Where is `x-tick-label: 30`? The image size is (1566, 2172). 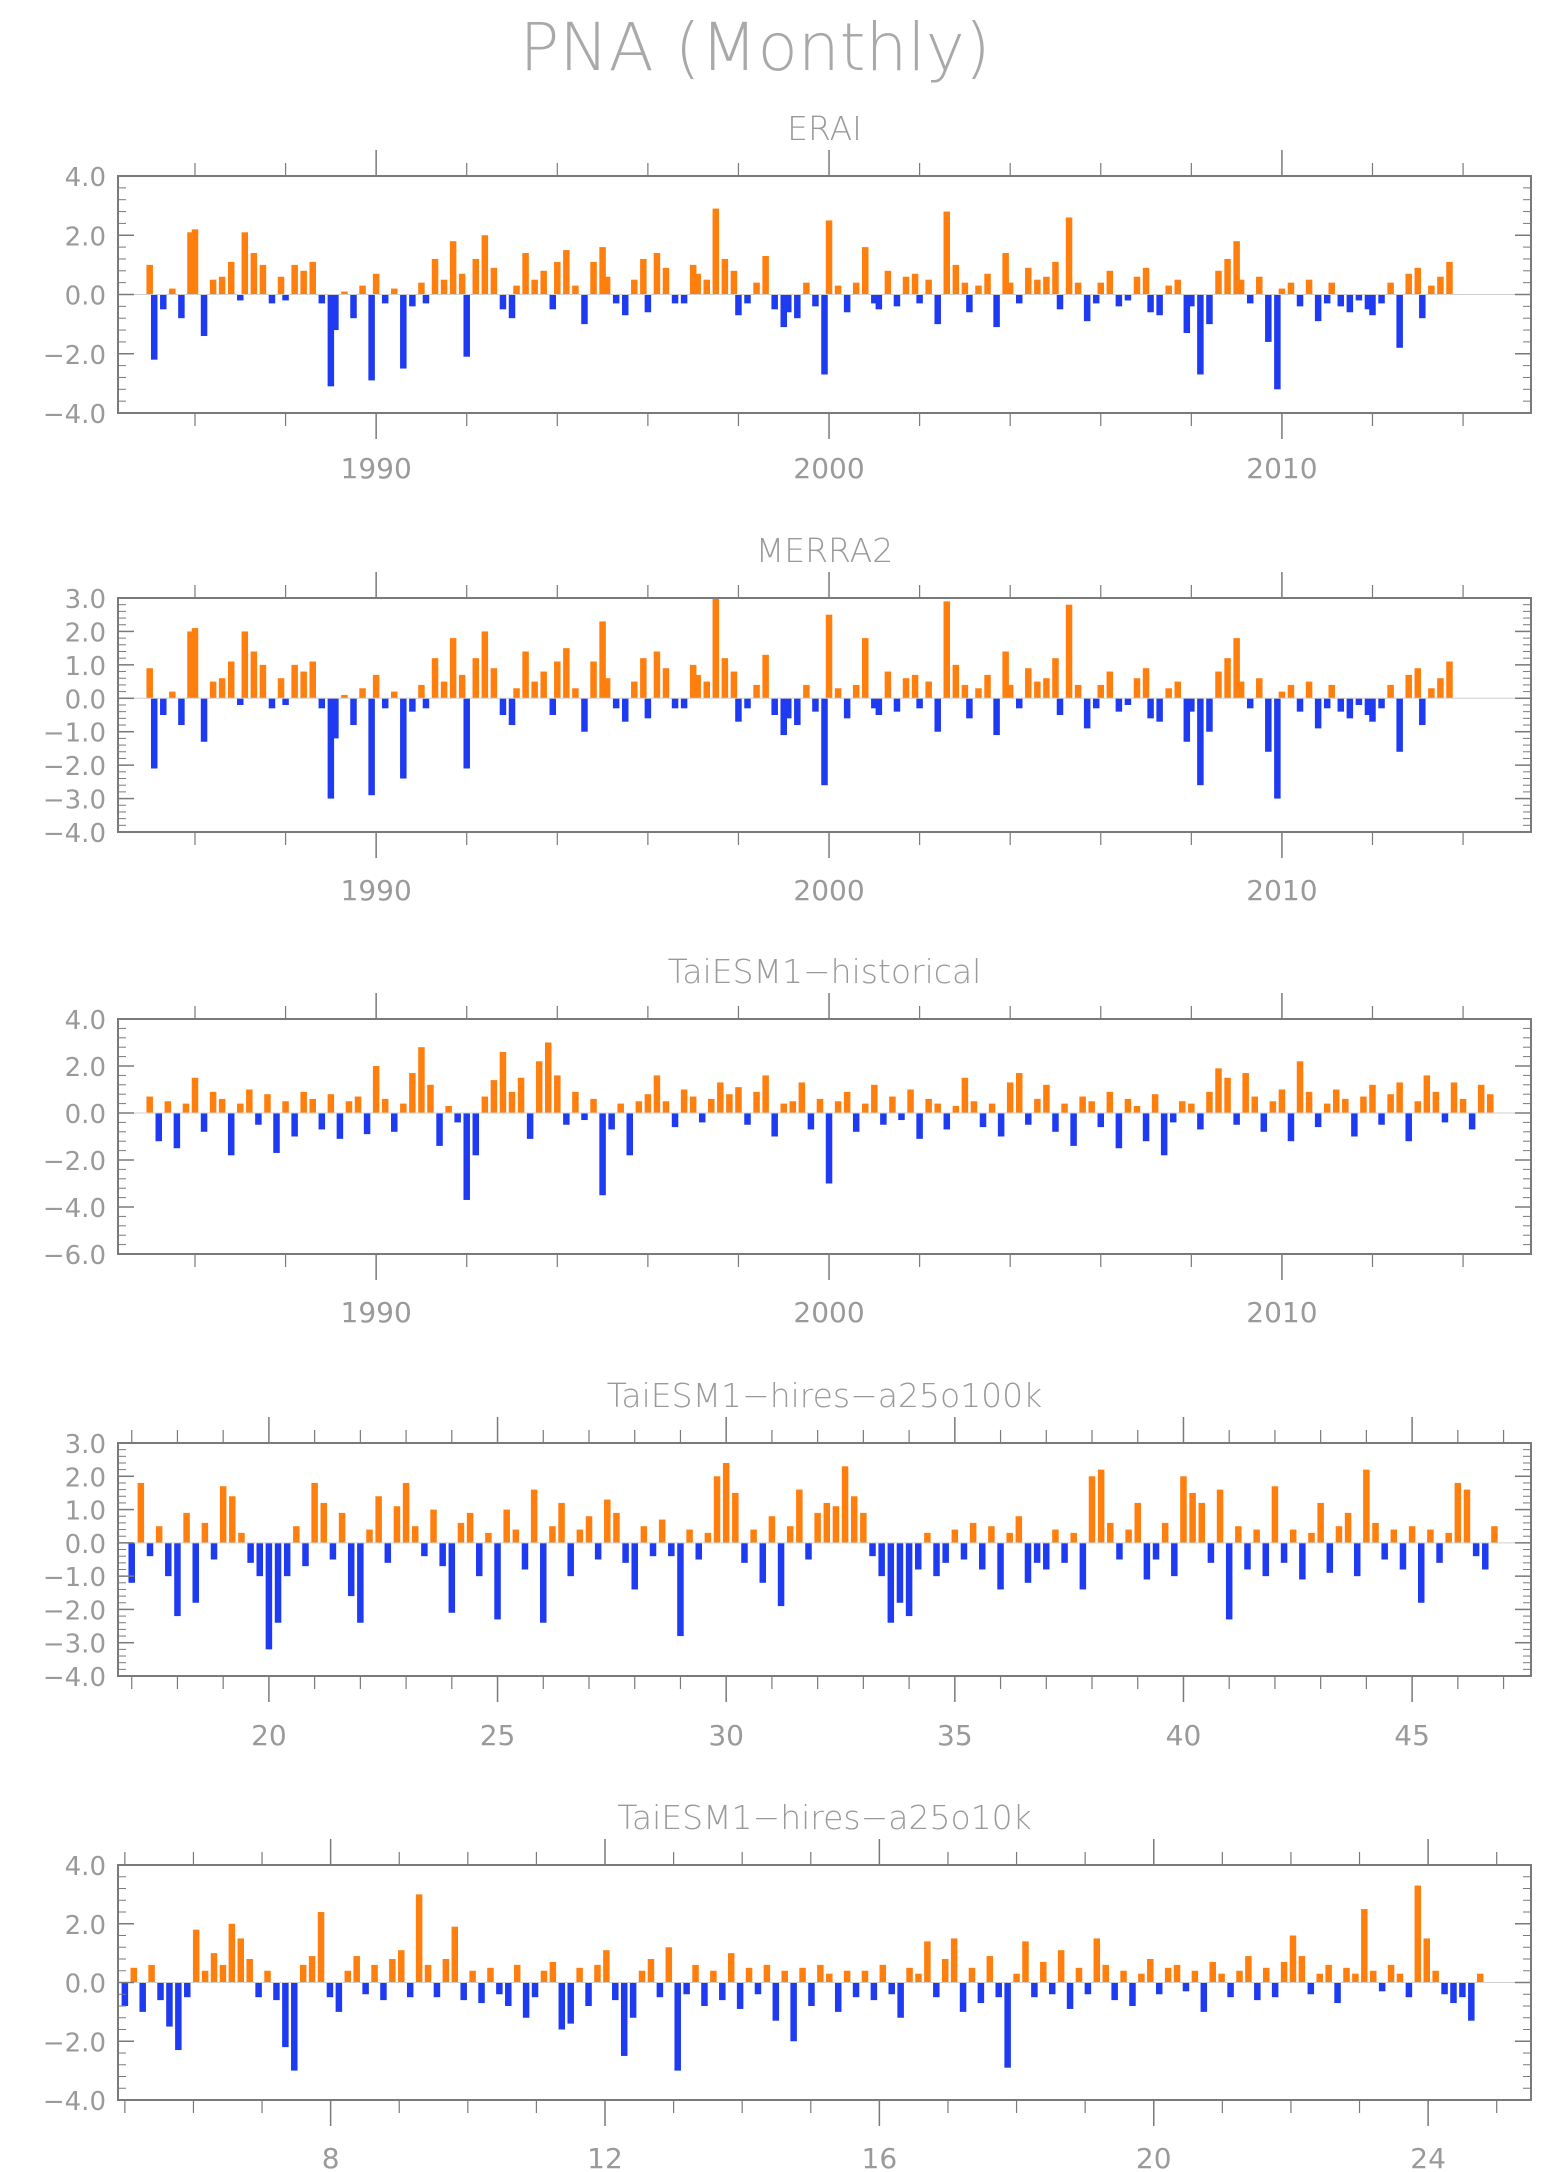
x-tick-label: 30 is located at coordinates (726, 1735).